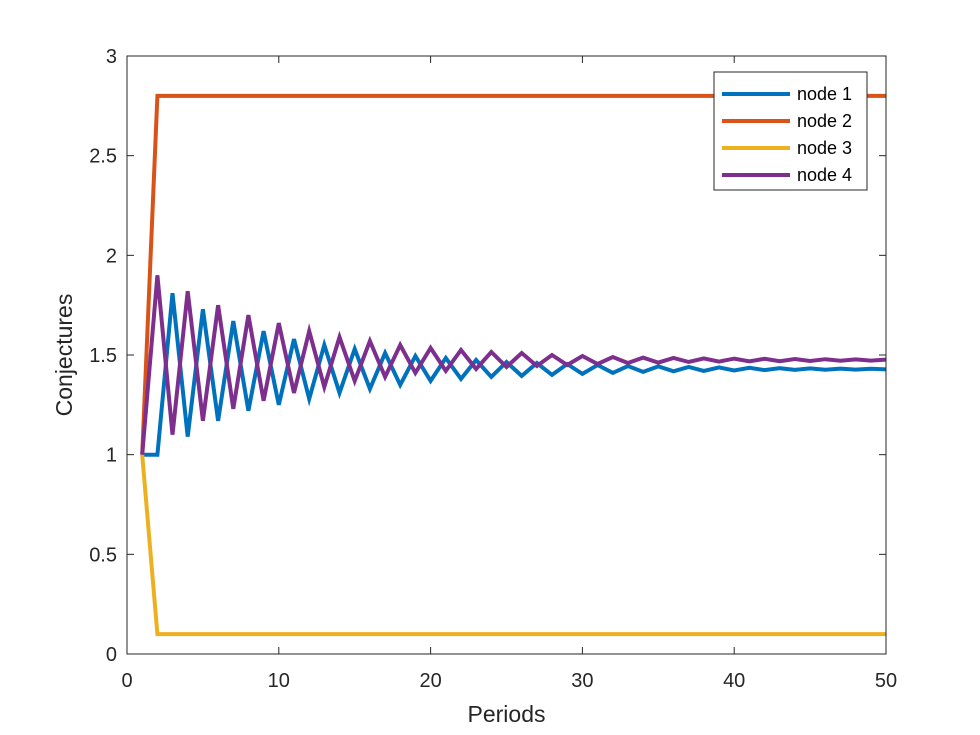 Image resolution: width=980 pixels, height=735 pixels. I want to click on legend-box, so click(790, 131).